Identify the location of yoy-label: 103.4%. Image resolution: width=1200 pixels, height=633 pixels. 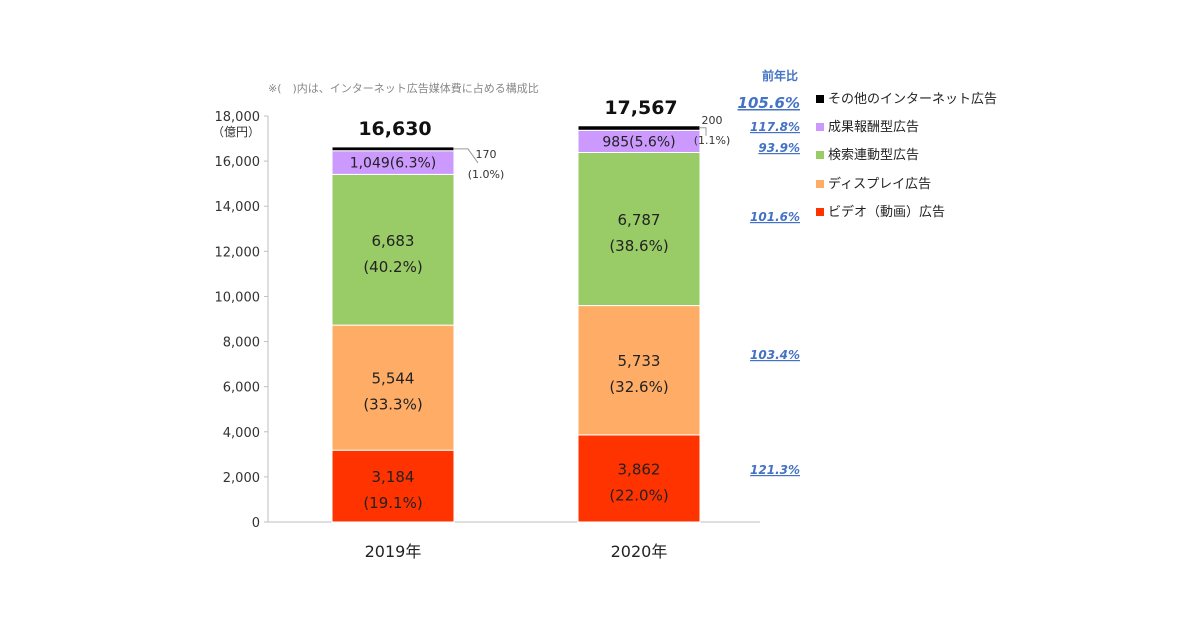
(775, 355).